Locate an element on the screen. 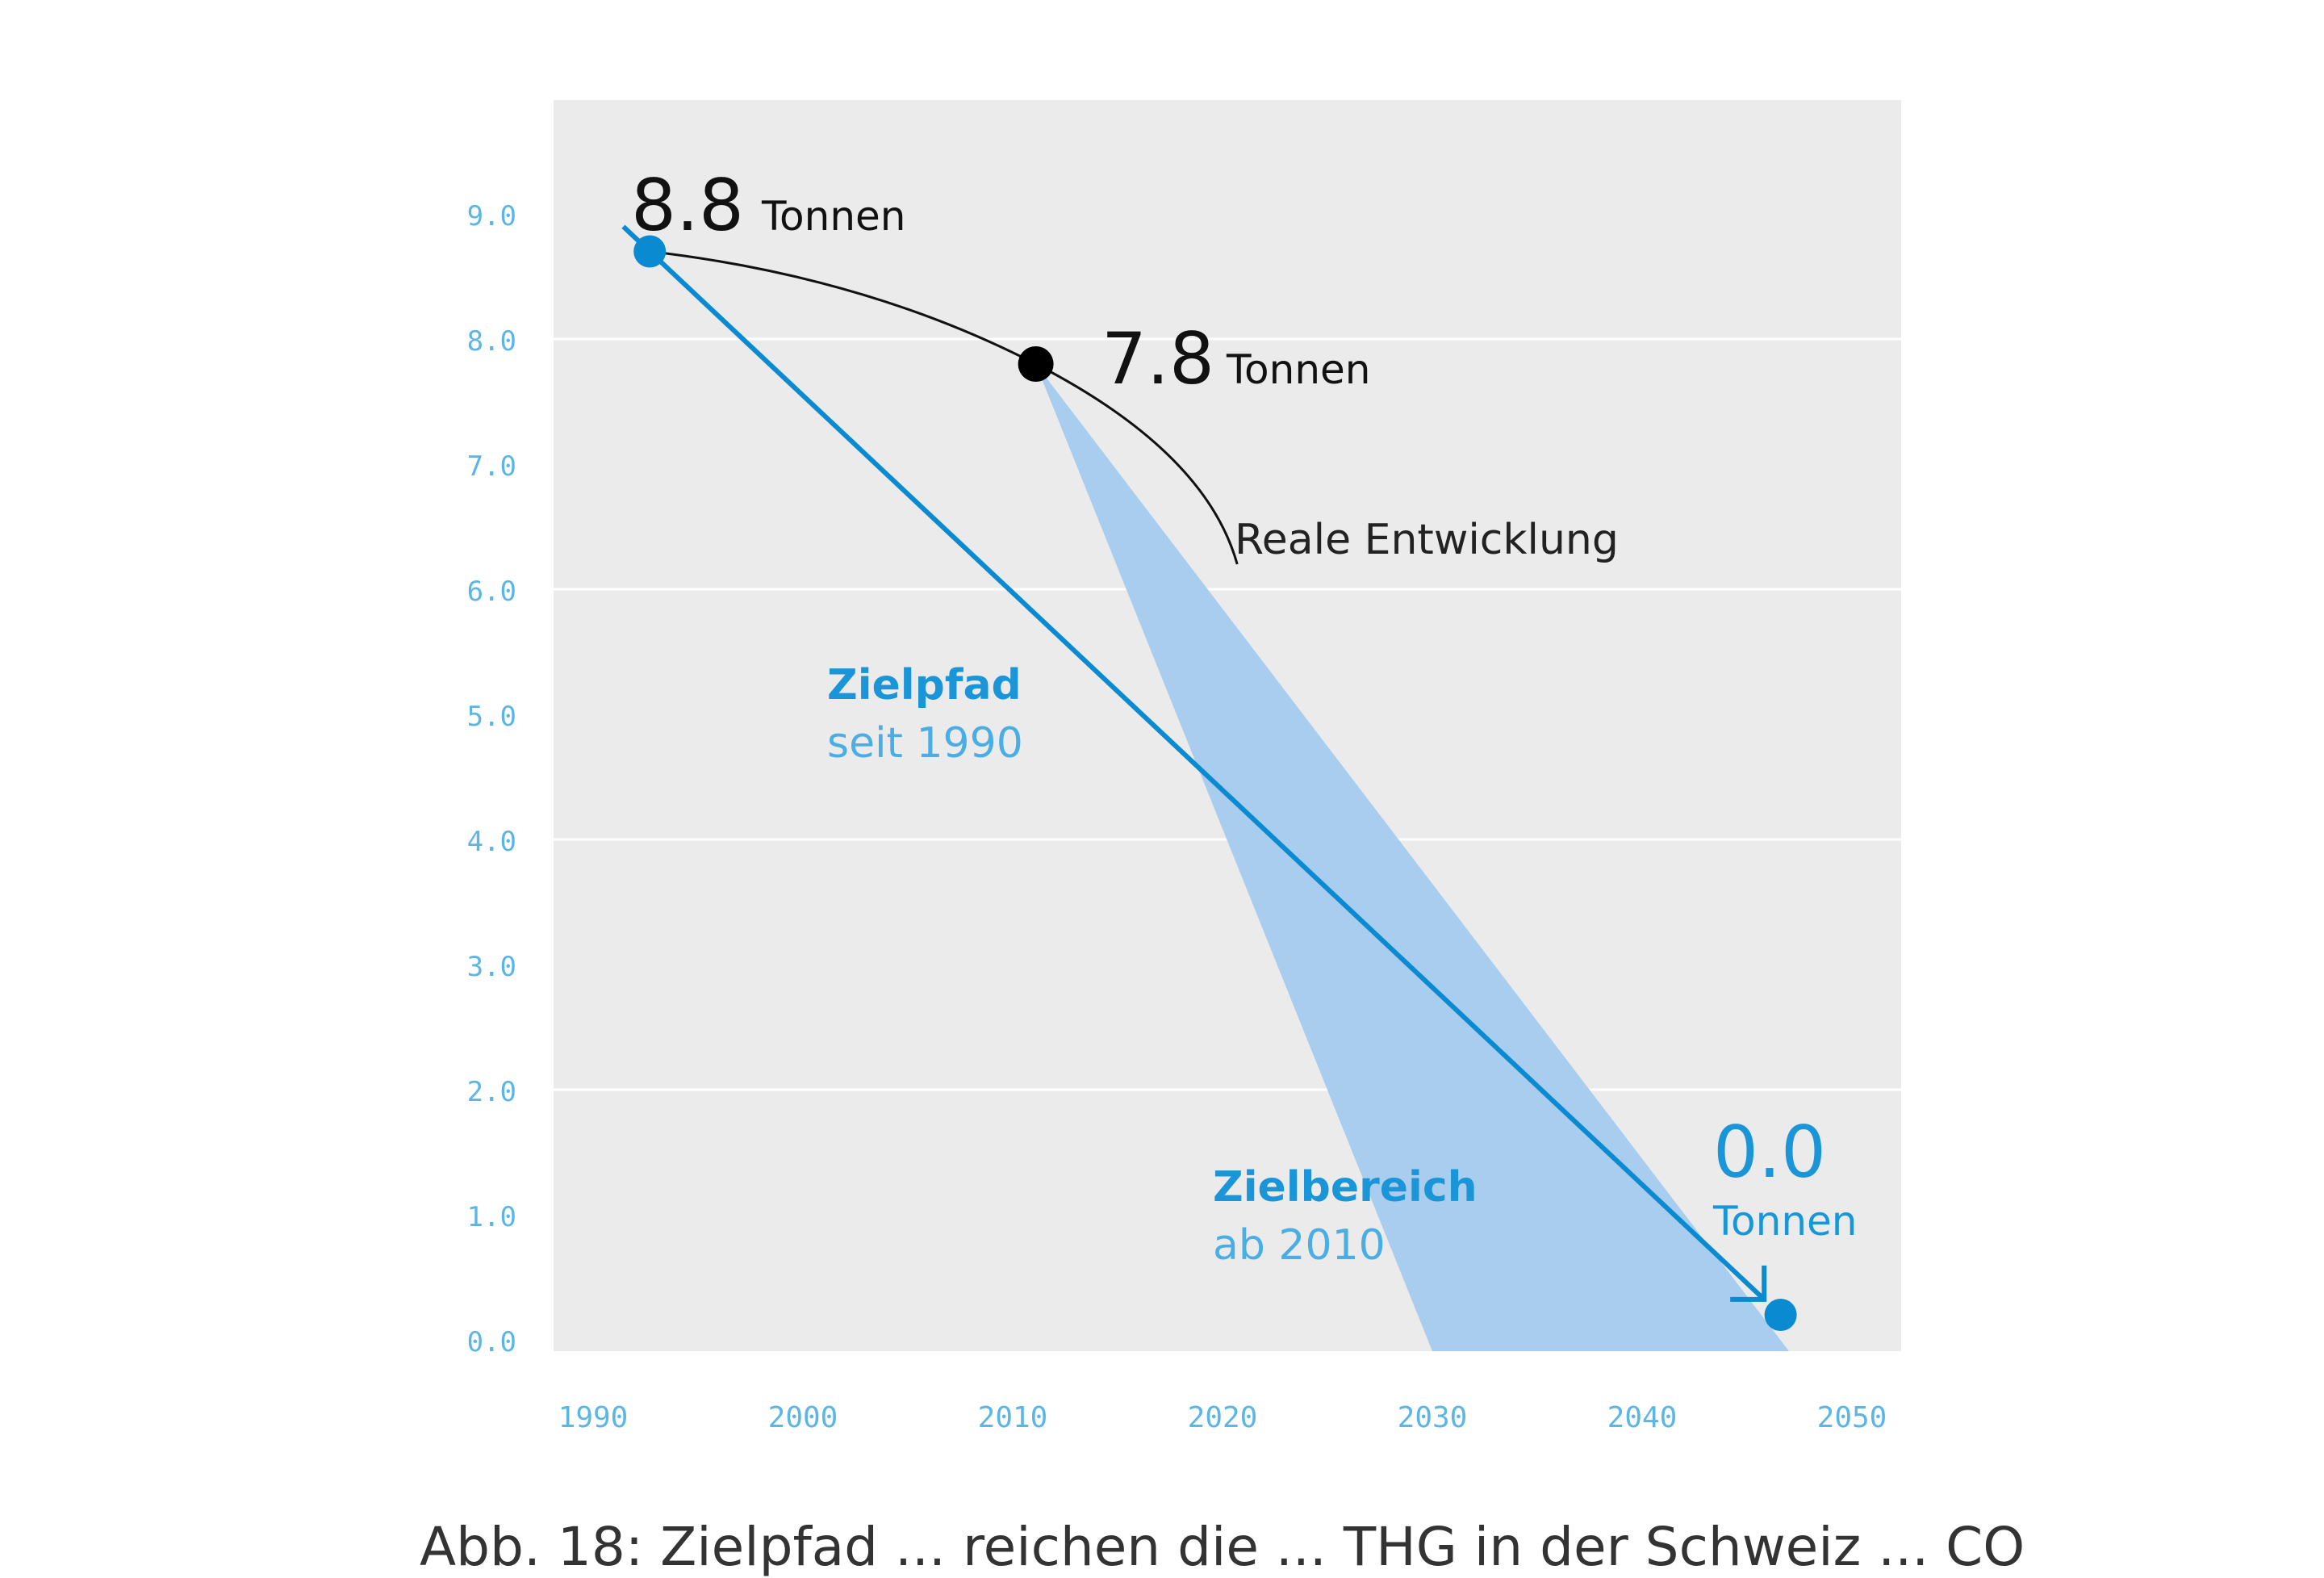  target-path-label: Zielpfad is located at coordinates (924, 685).